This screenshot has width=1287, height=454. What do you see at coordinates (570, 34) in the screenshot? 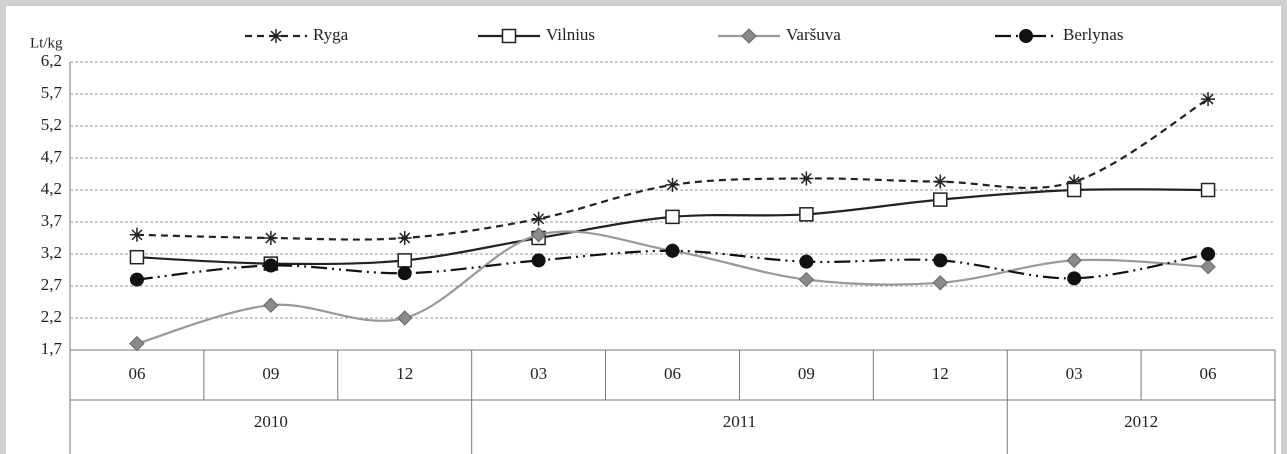
I see `legend-label: Vilnius` at bounding box center [570, 34].